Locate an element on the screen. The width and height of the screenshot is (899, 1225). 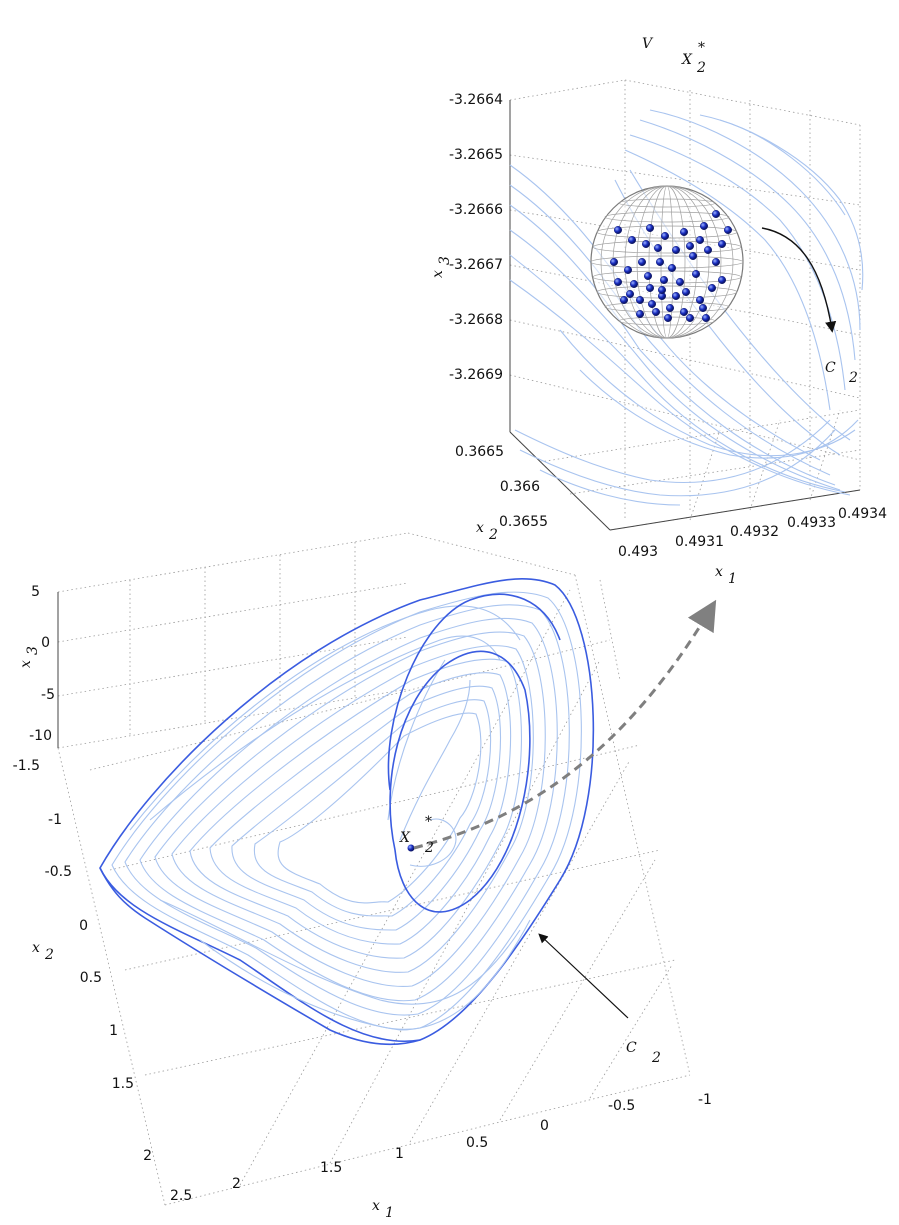
inset-x2-tick: 0.3655 is located at coordinates (523, 522).